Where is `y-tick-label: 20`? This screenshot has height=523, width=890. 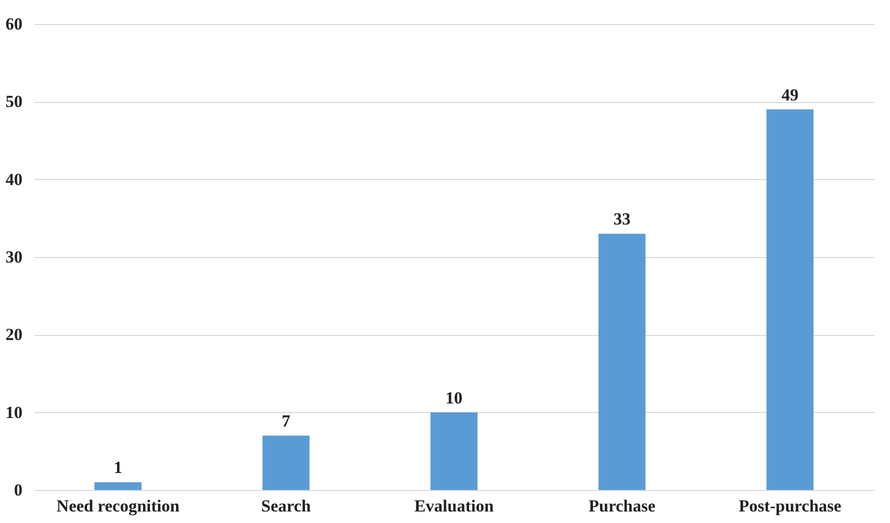 y-tick-label: 20 is located at coordinates (14, 334).